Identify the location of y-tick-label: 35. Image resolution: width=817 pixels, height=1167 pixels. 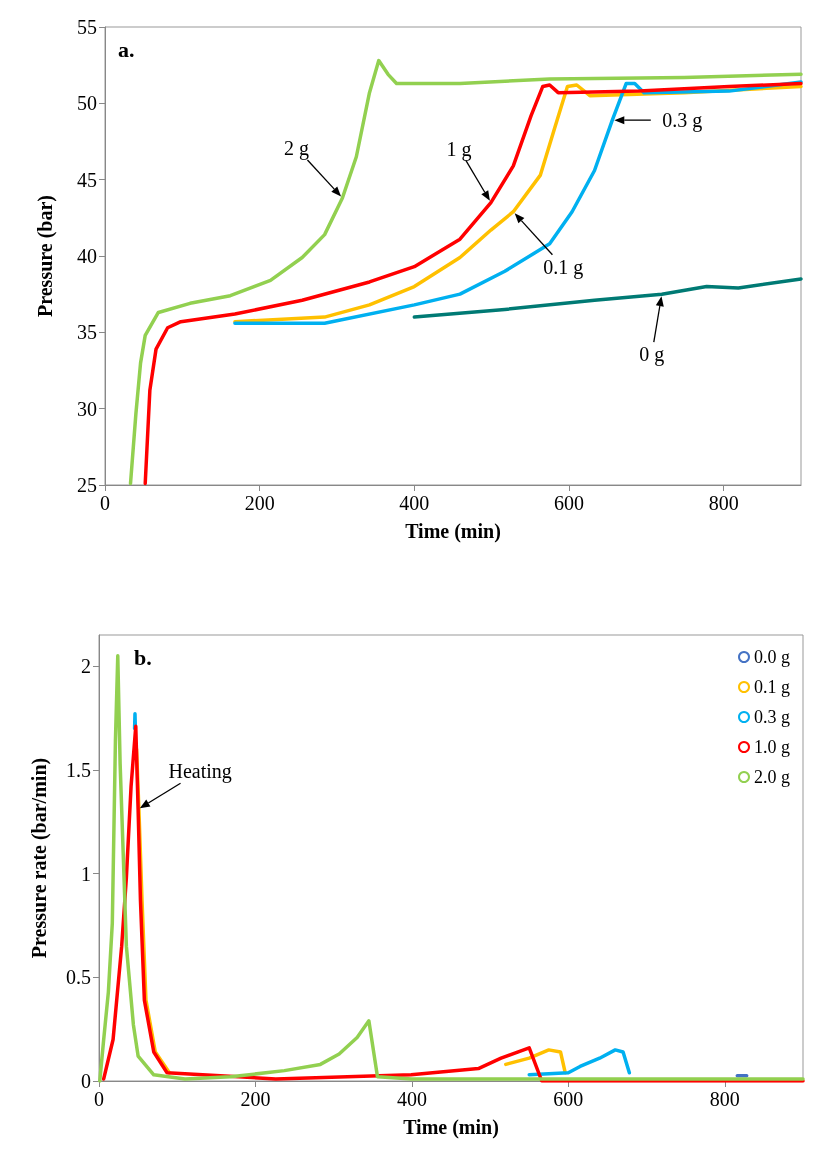
(87, 332).